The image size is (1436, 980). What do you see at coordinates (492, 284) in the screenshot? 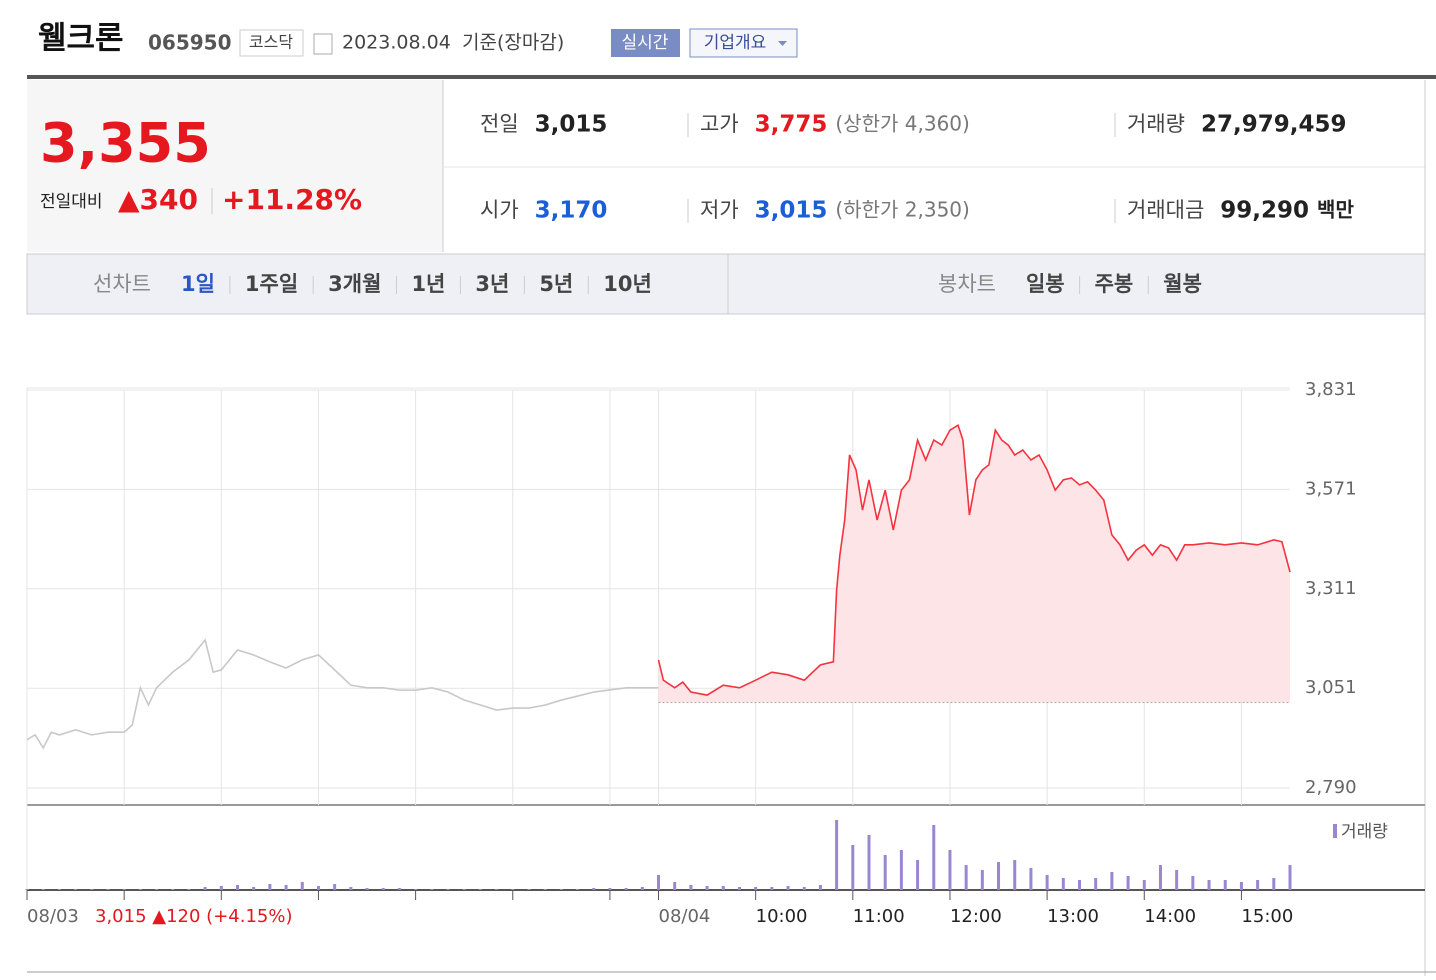
I see `period-tab: 3년` at bounding box center [492, 284].